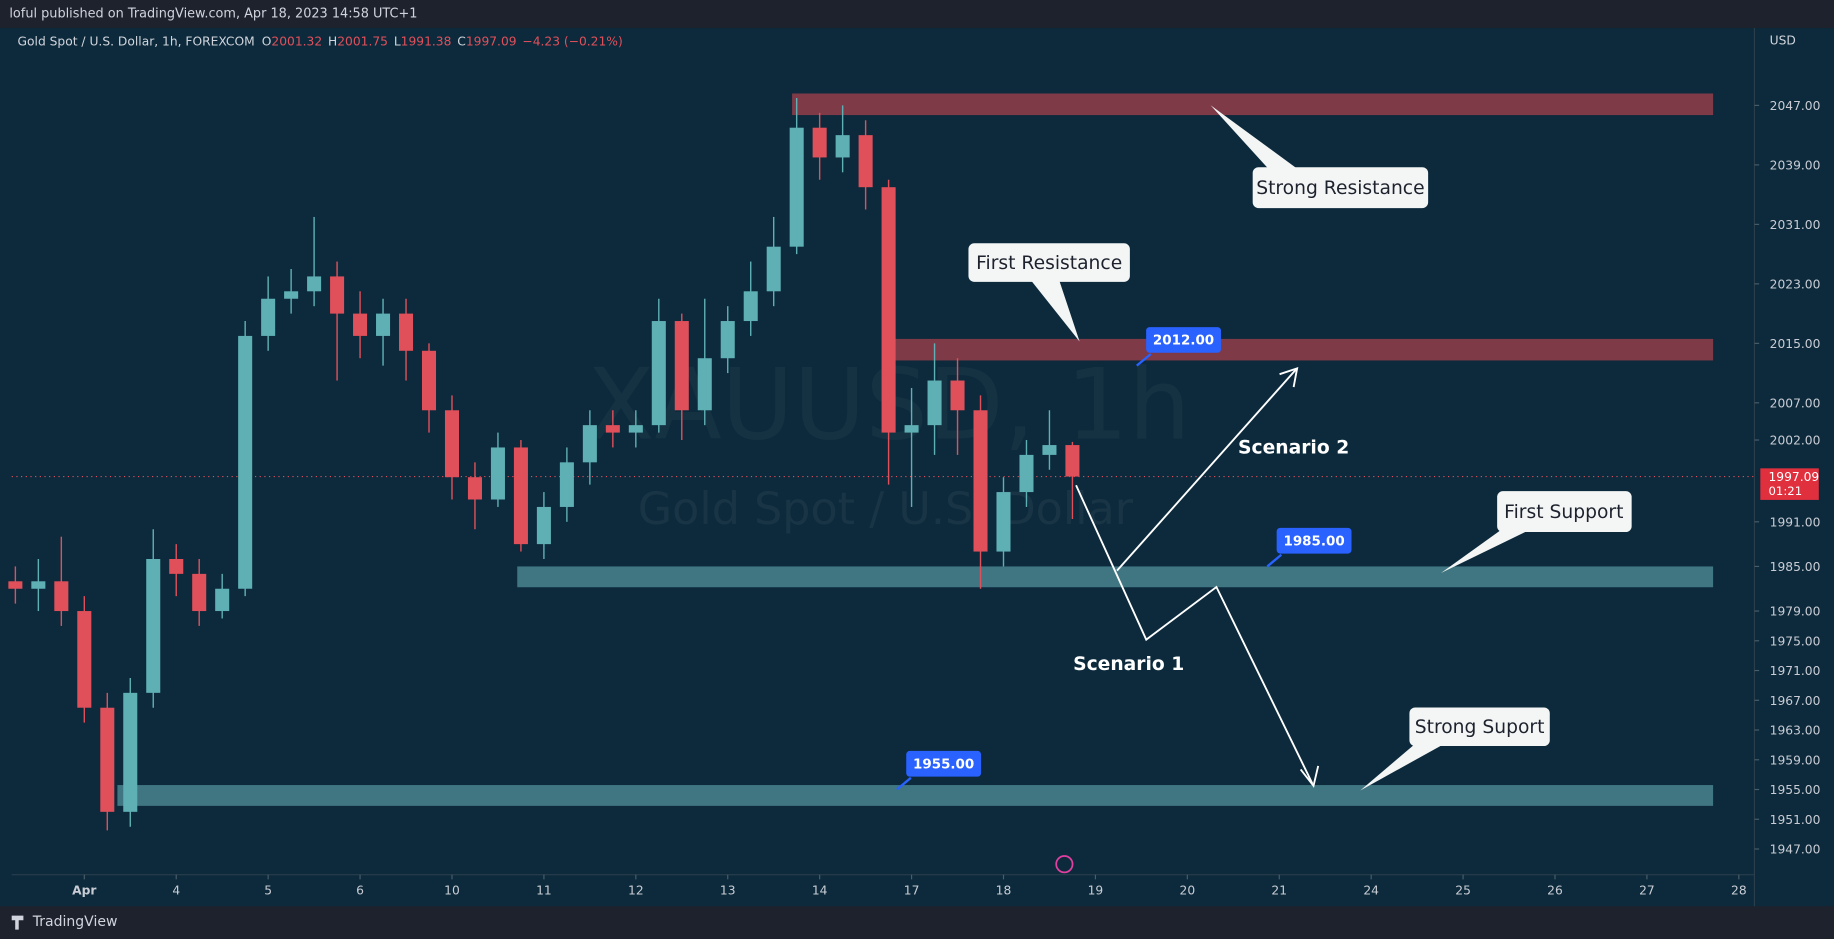 The height and width of the screenshot is (939, 1834). What do you see at coordinates (84, 891) in the screenshot?
I see `x-tick-label: Apr` at bounding box center [84, 891].